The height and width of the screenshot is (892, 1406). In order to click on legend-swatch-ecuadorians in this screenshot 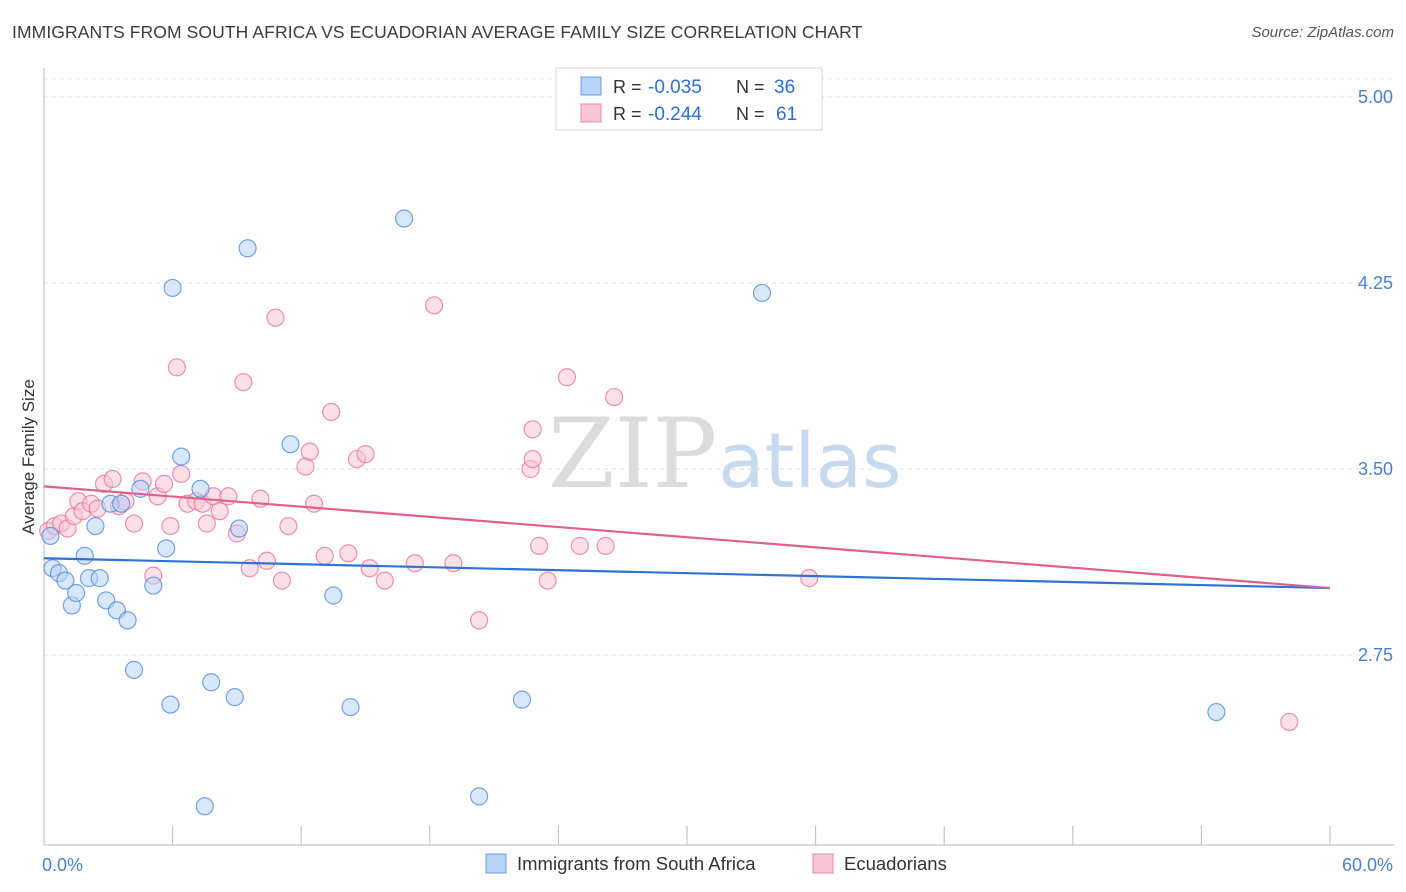, I will do `click(823, 863)`.